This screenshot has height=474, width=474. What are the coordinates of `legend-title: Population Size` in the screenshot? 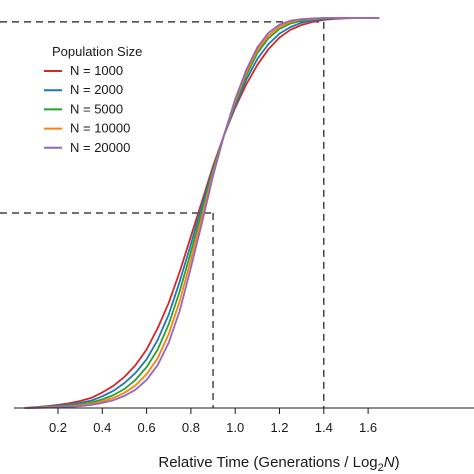 It's located at (97, 51).